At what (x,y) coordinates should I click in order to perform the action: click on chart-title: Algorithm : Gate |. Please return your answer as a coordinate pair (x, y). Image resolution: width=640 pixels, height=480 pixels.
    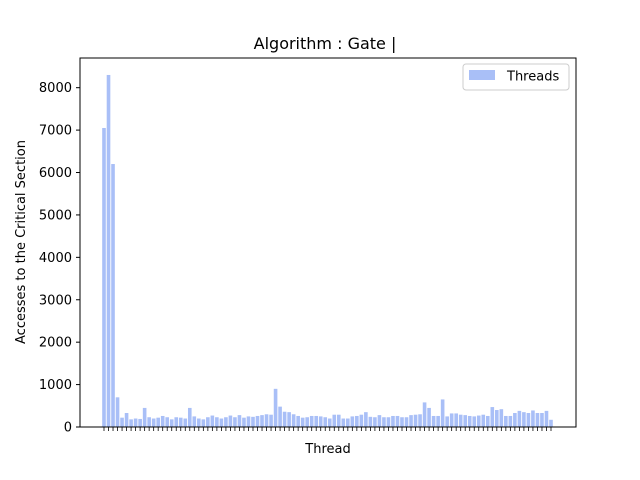
    Looking at the image, I should click on (325, 43).